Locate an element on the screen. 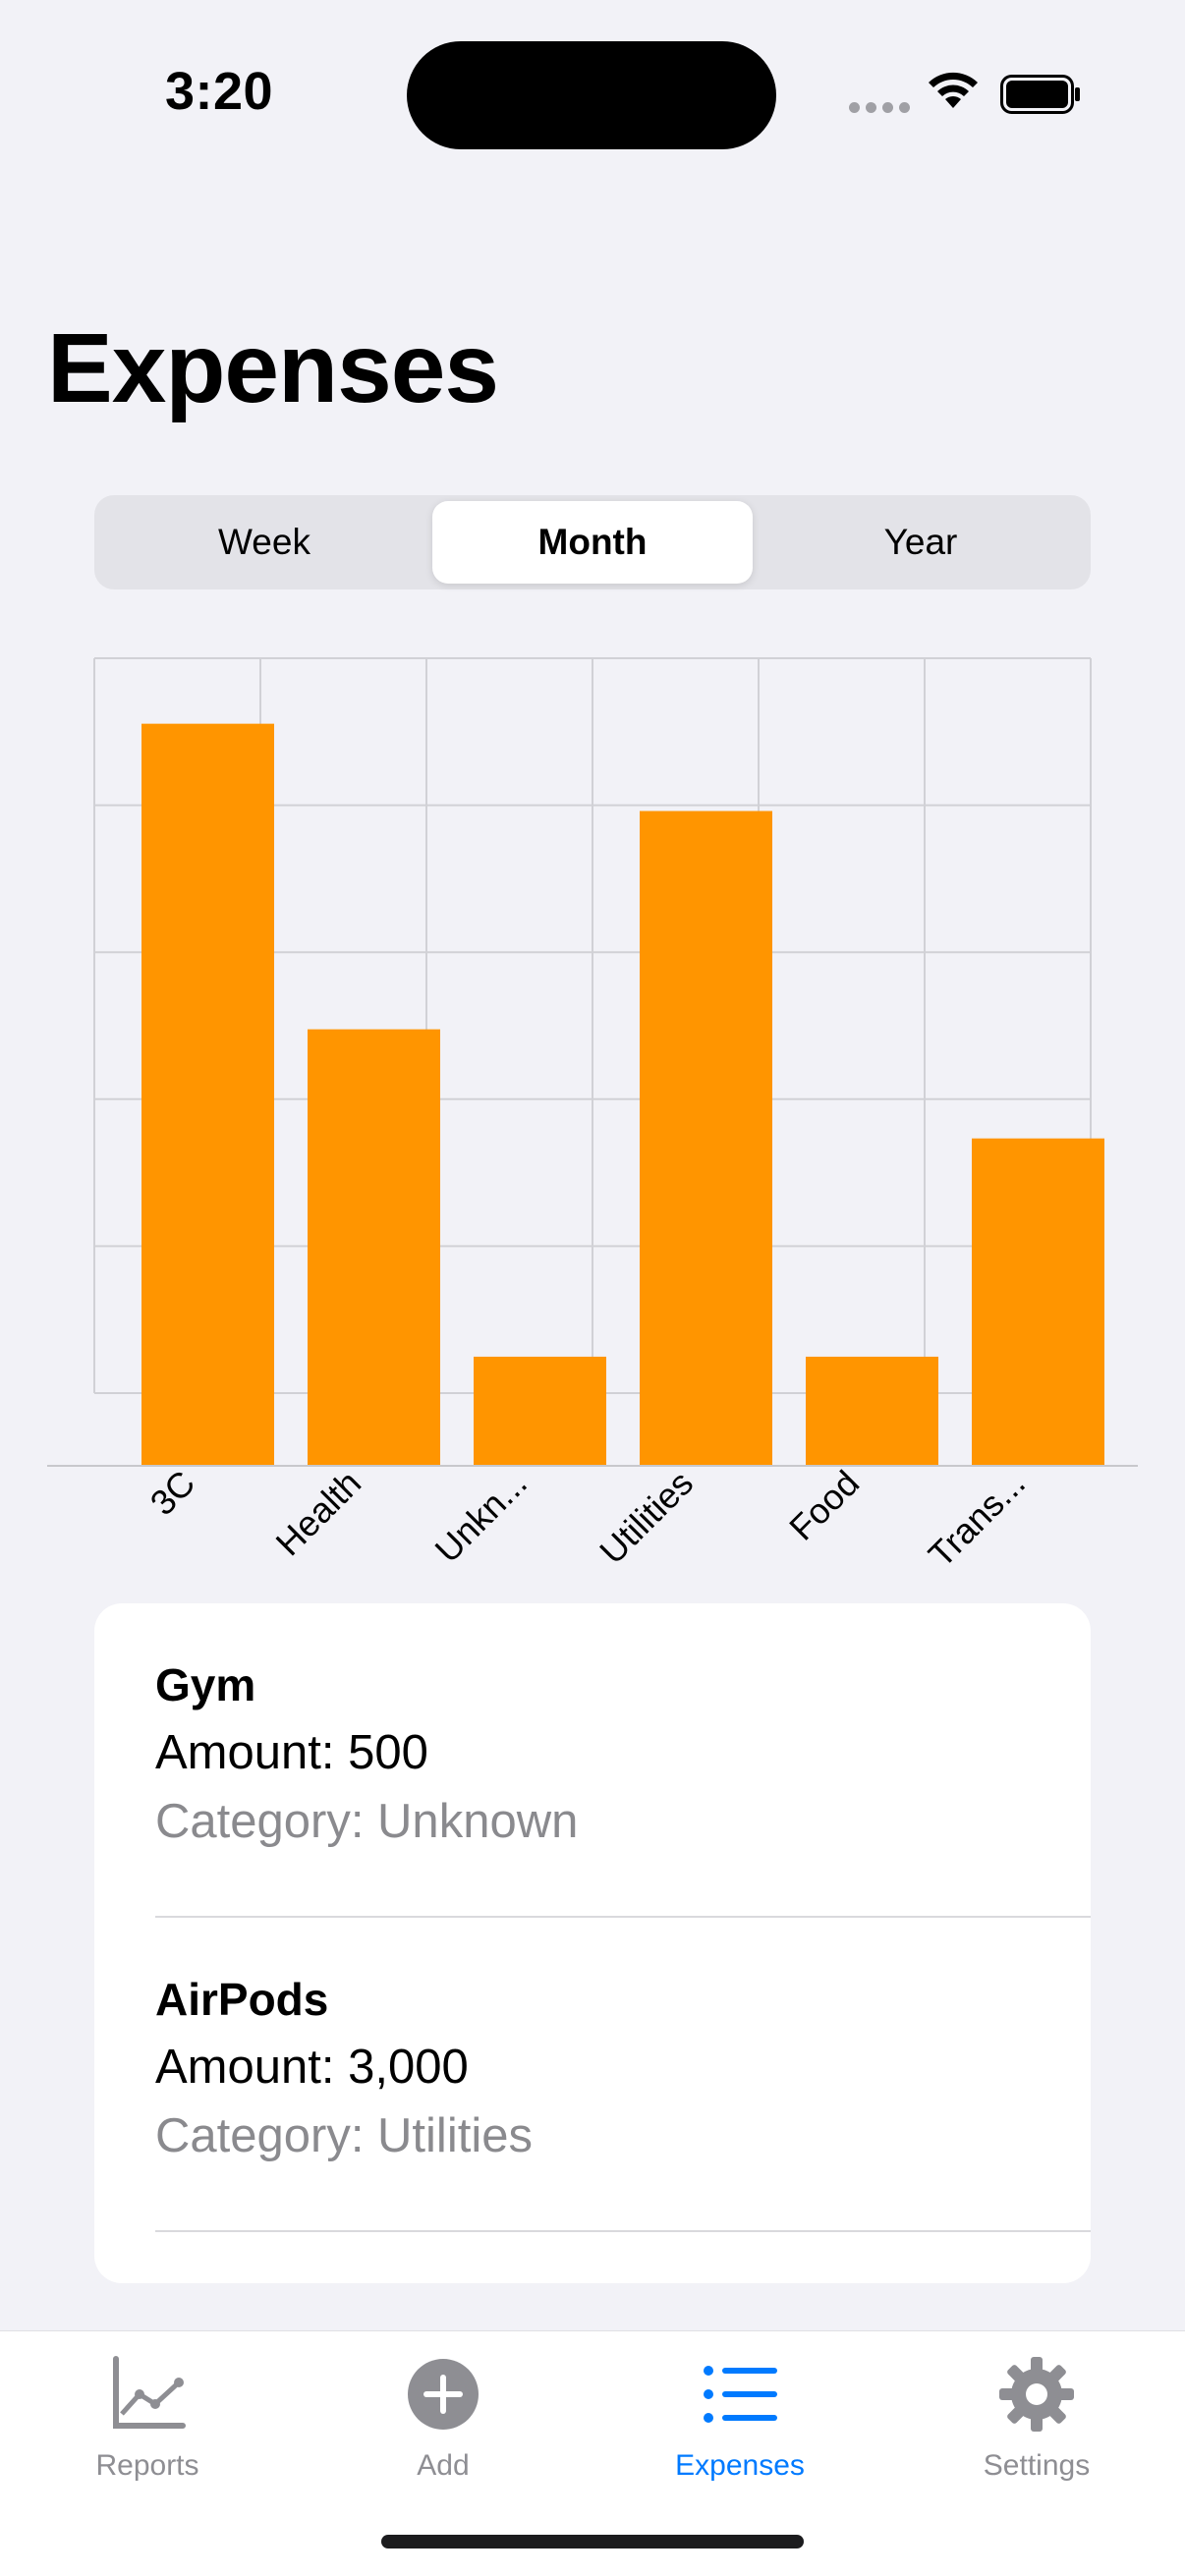  segment-month: Month is located at coordinates (592, 542).